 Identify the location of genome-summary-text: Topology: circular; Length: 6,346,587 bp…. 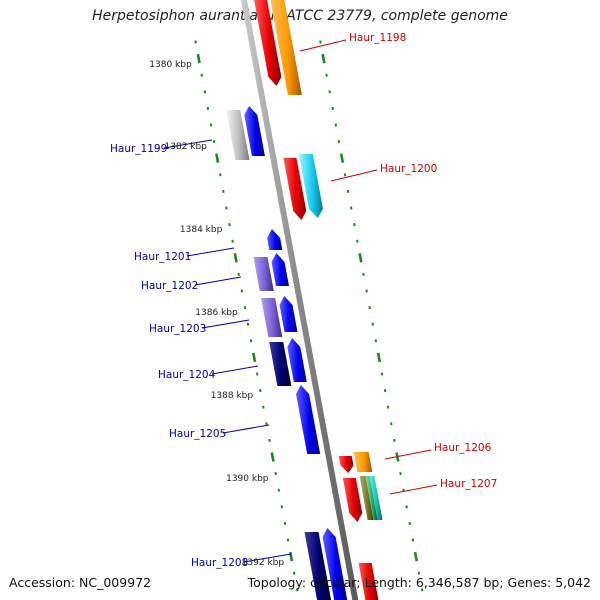
(419, 582).